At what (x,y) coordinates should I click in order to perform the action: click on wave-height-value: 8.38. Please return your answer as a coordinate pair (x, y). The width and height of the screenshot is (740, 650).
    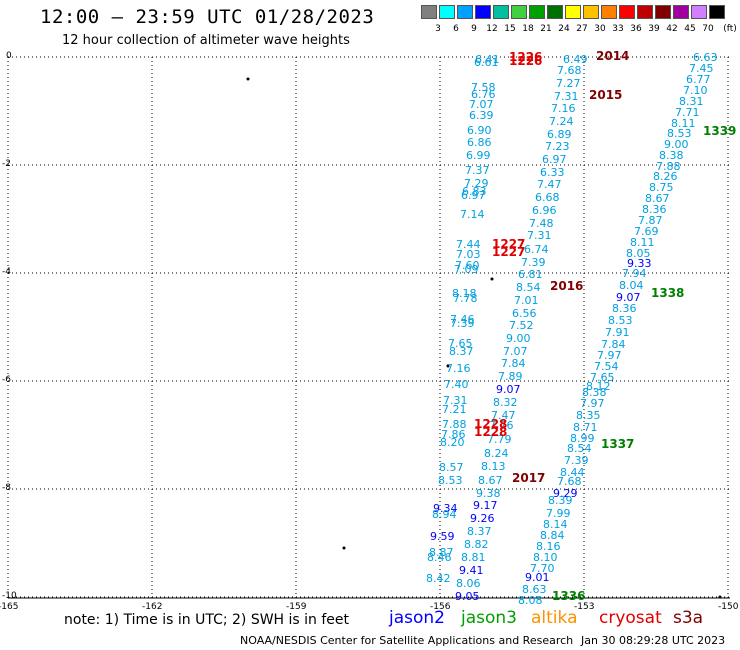
    Looking at the image, I should click on (594, 392).